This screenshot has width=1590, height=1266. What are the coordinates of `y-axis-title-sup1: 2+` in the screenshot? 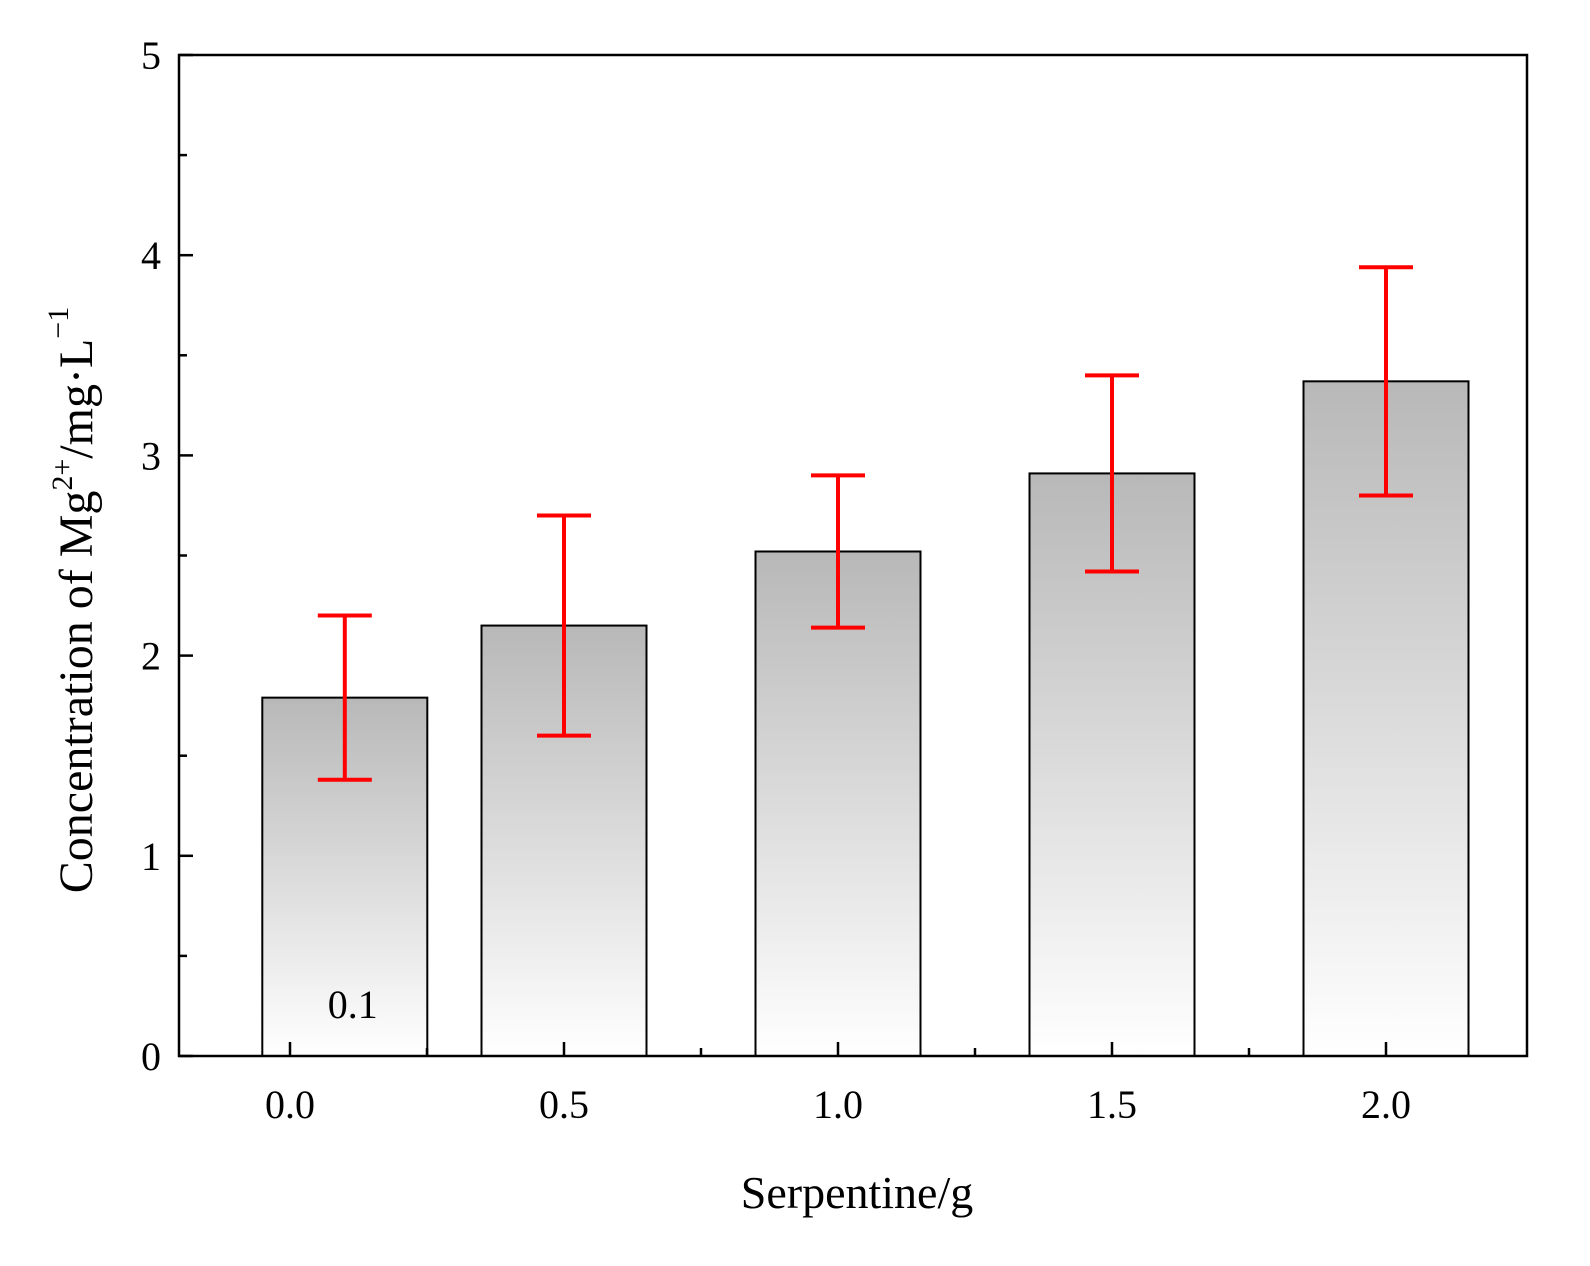 It's located at (62, 475).